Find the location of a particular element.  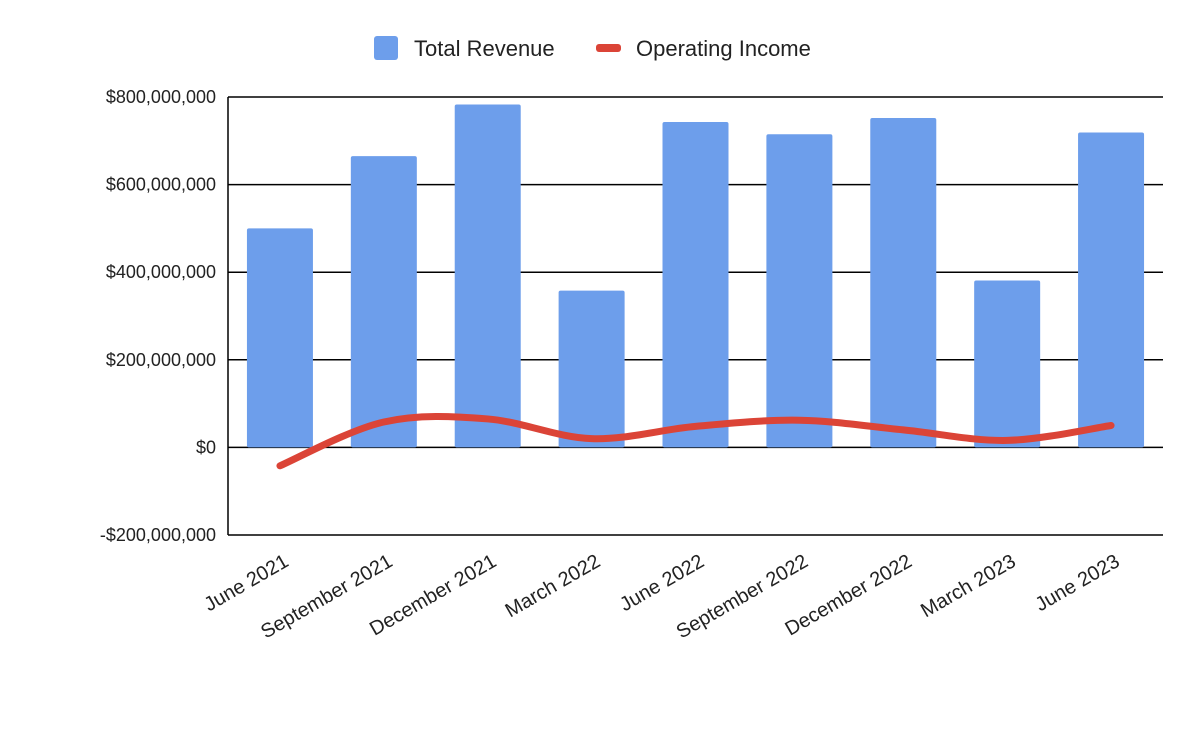

x-tick-label: June 2022 is located at coordinates (662, 583).